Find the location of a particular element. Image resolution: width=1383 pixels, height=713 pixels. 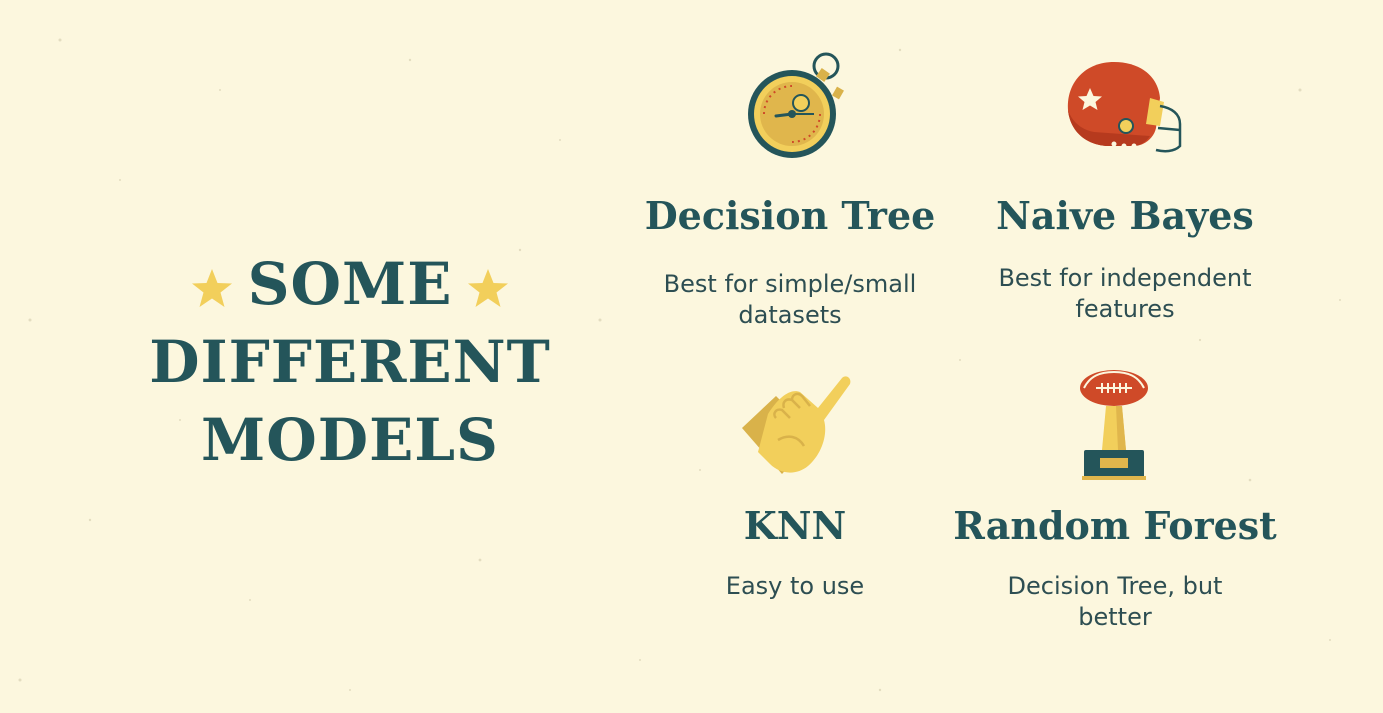

model-title: Random Forest is located at coordinates (1115, 525).